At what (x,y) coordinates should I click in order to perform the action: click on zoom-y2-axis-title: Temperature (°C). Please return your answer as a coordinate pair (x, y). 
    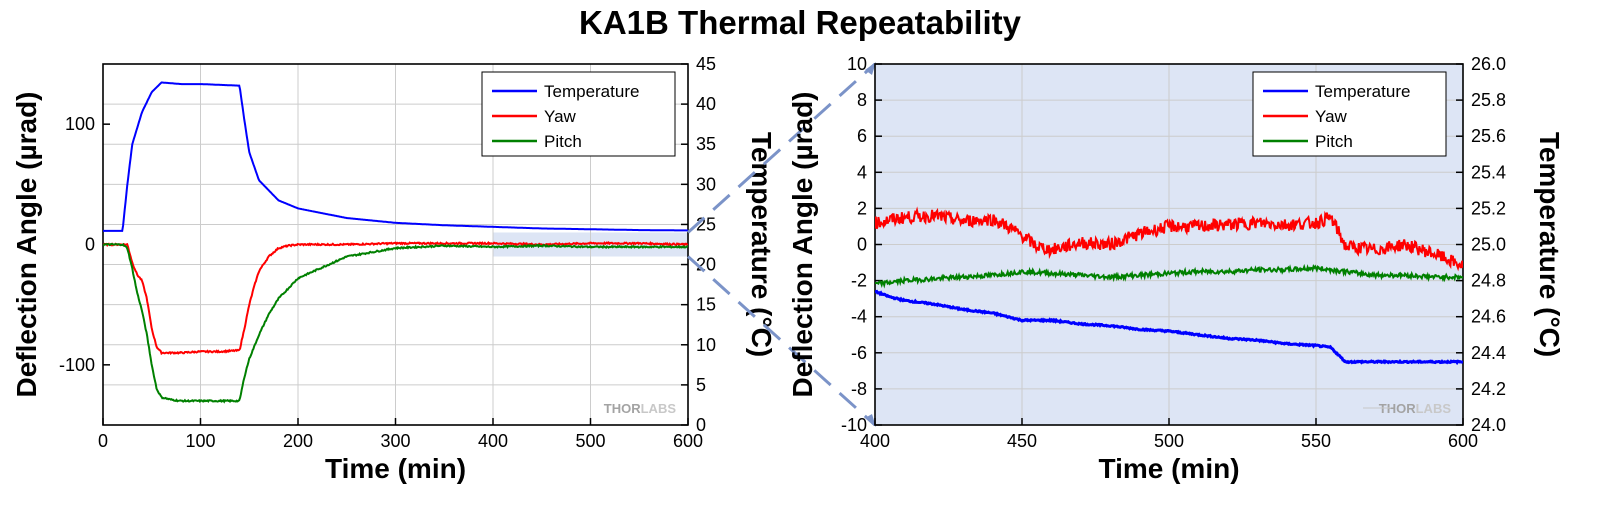
    Looking at the image, I should click on (1549, 244).